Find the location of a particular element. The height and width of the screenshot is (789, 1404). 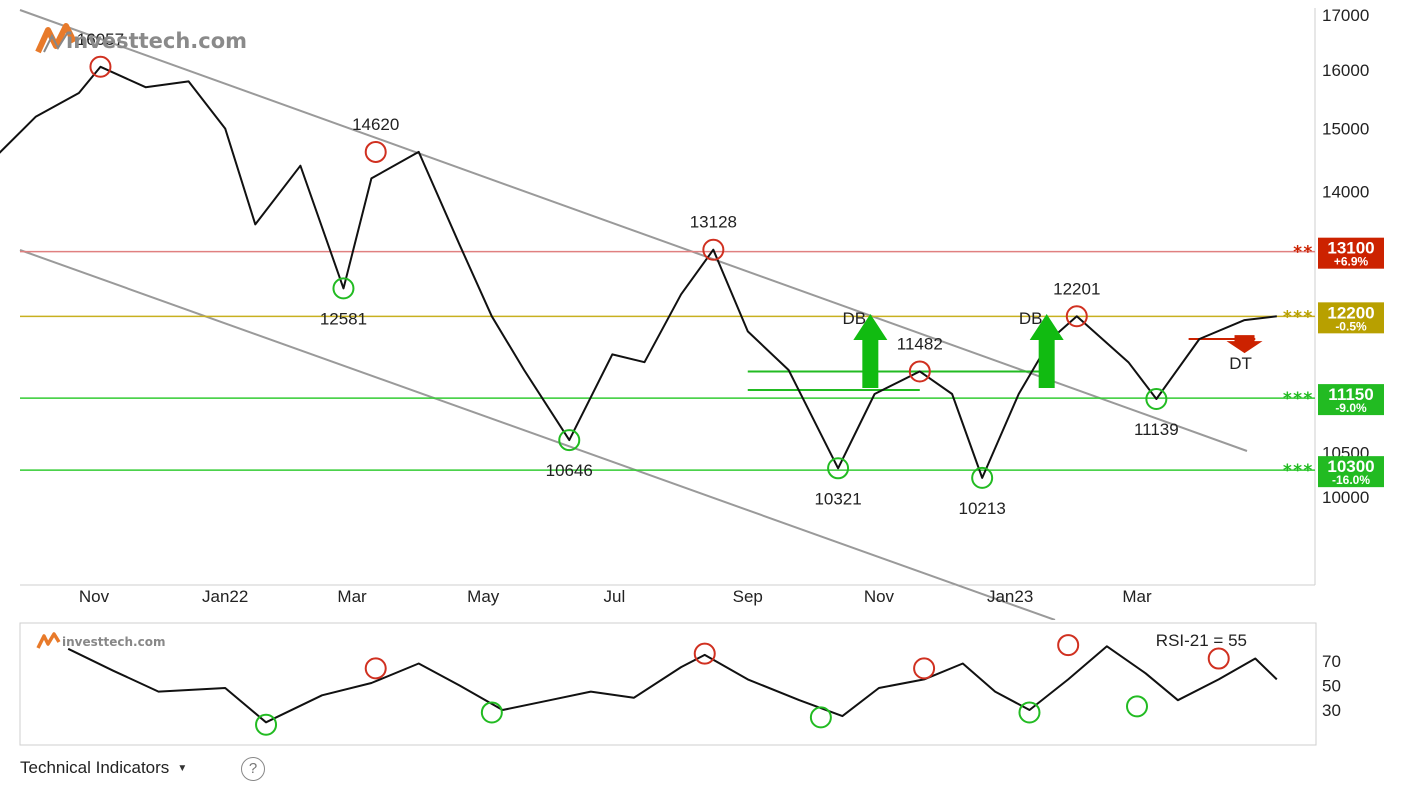

x-tick-label-6: Nov is located at coordinates (879, 596).